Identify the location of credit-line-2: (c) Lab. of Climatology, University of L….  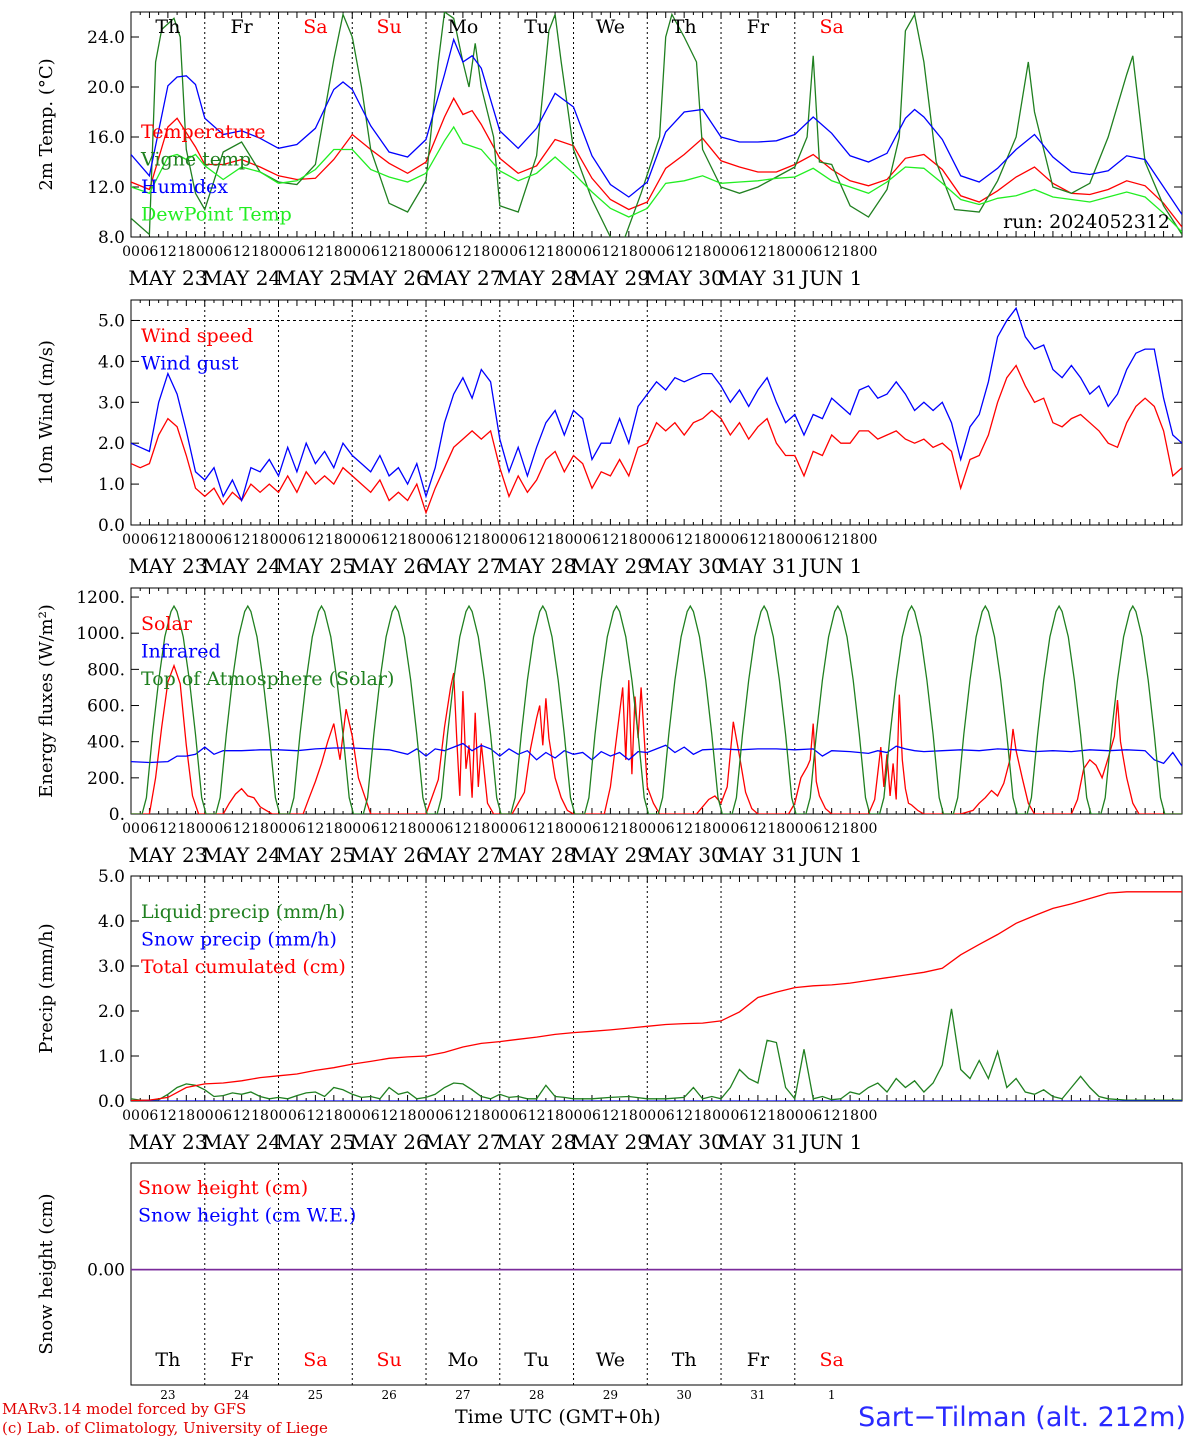
(165, 1428).